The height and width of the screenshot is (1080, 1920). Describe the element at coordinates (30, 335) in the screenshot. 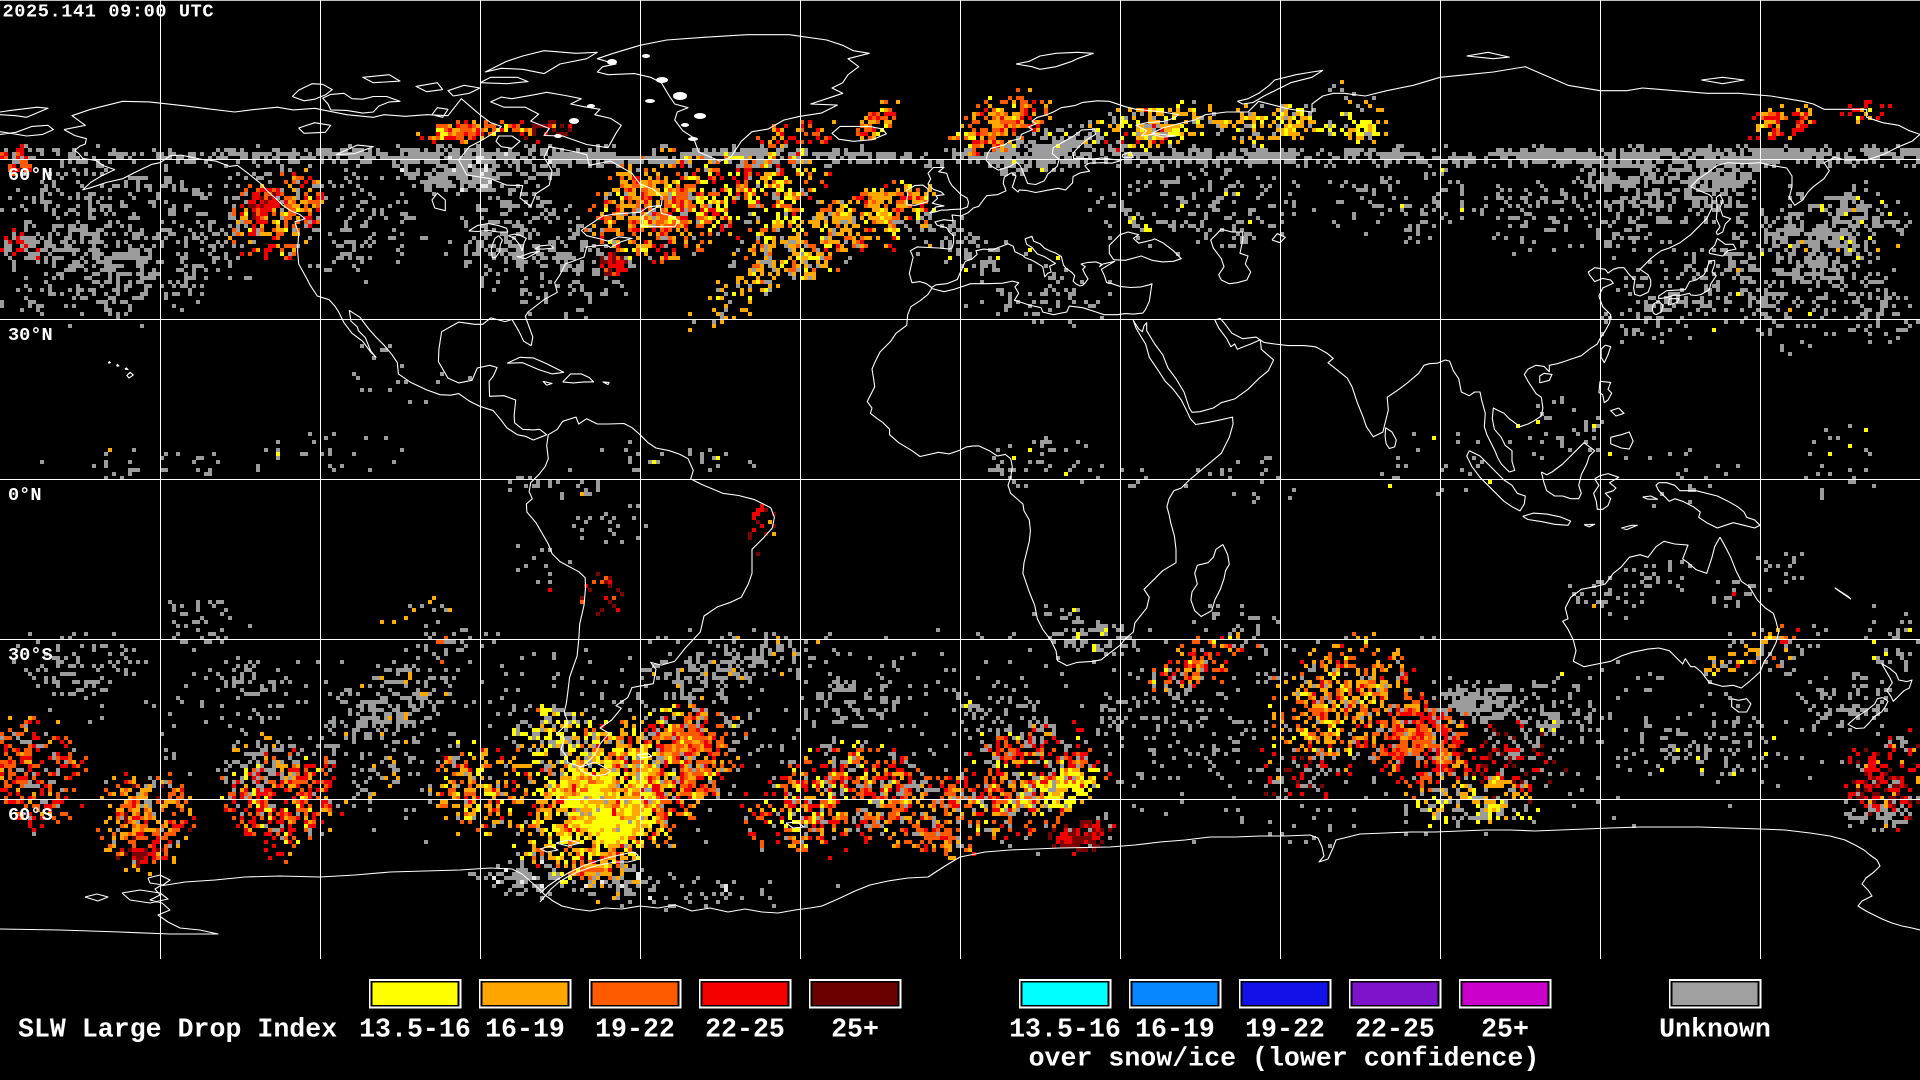

I see `svg-text: 30°N` at that location.